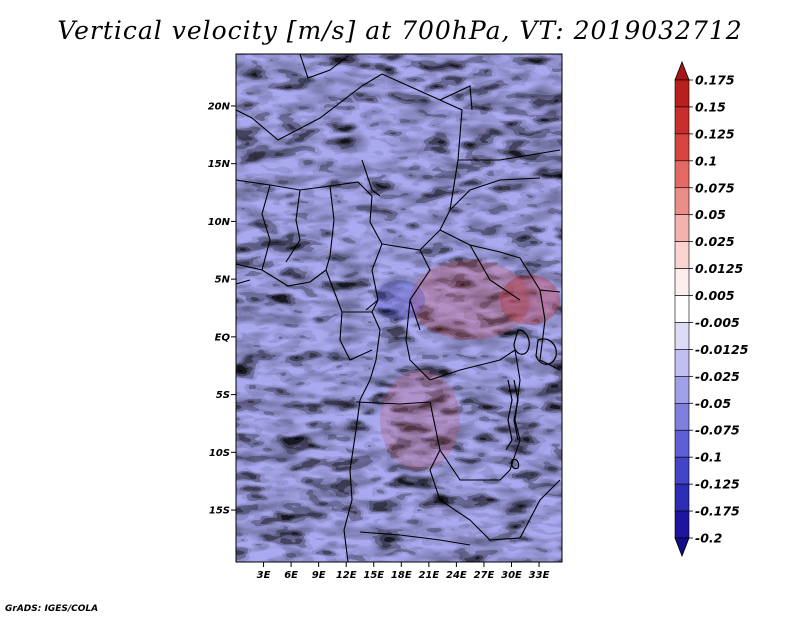 The height and width of the screenshot is (618, 800). Describe the element at coordinates (219, 106) in the screenshot. I see `lat-tick-label: 20N` at that location.